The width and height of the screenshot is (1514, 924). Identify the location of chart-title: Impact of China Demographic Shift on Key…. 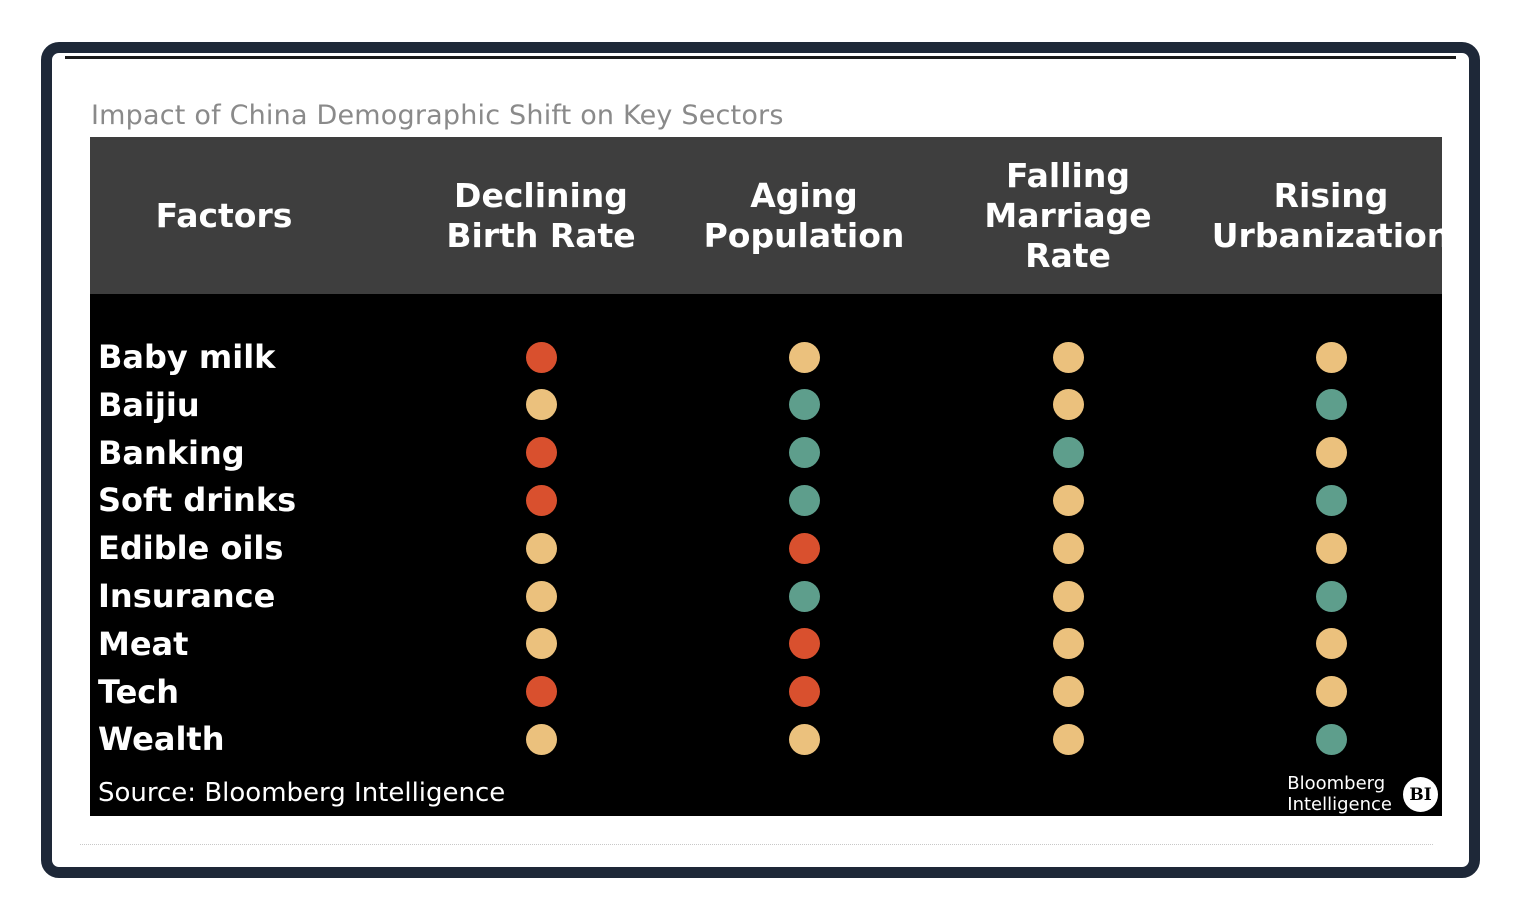
(437, 115).